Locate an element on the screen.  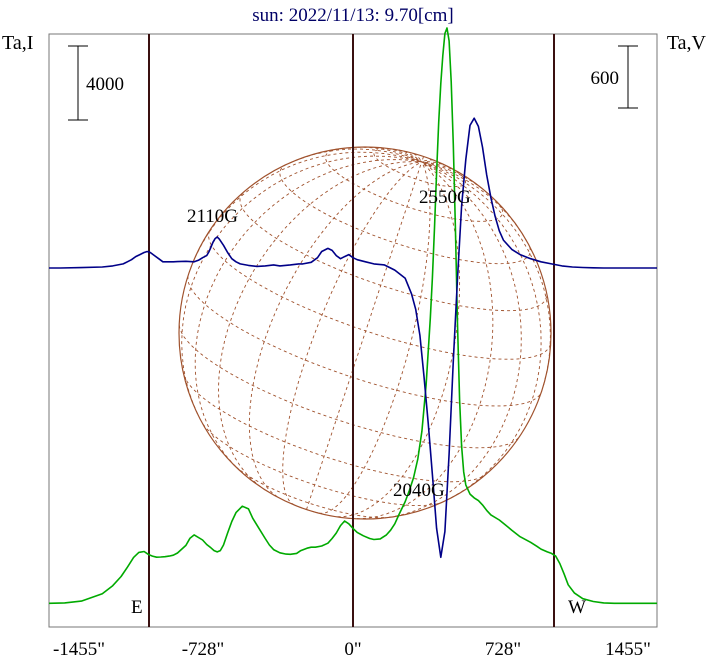
x-tick-label: 1455" is located at coordinates (628, 649).